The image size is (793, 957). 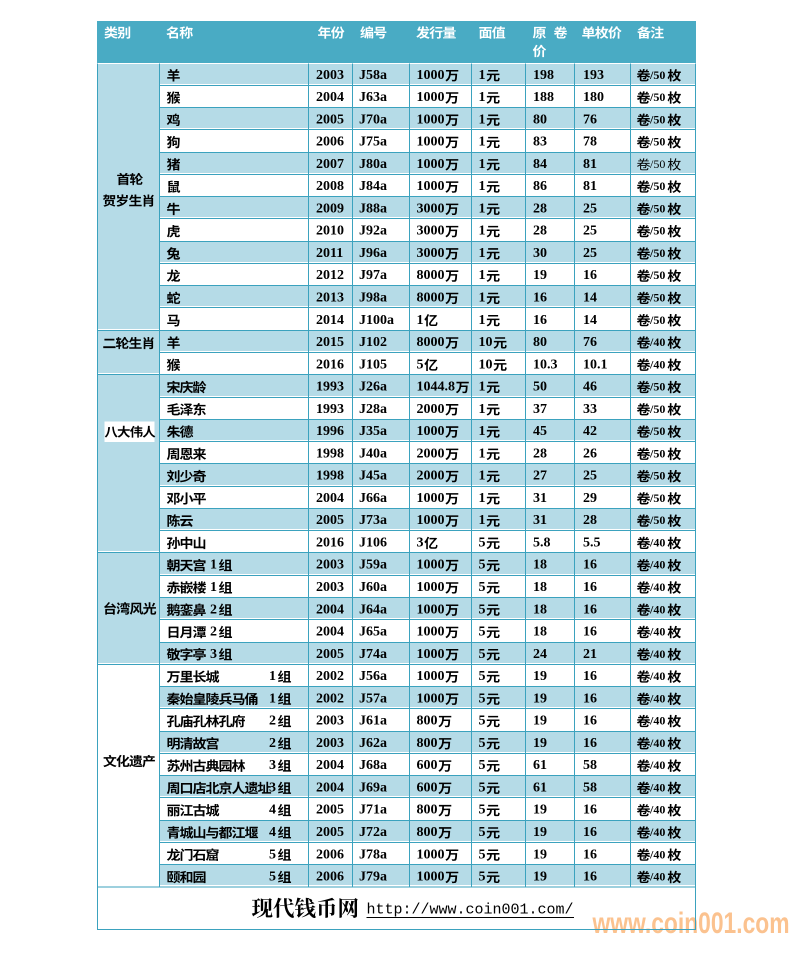 I want to click on svg-text: 2009, so click(x=330, y=208).